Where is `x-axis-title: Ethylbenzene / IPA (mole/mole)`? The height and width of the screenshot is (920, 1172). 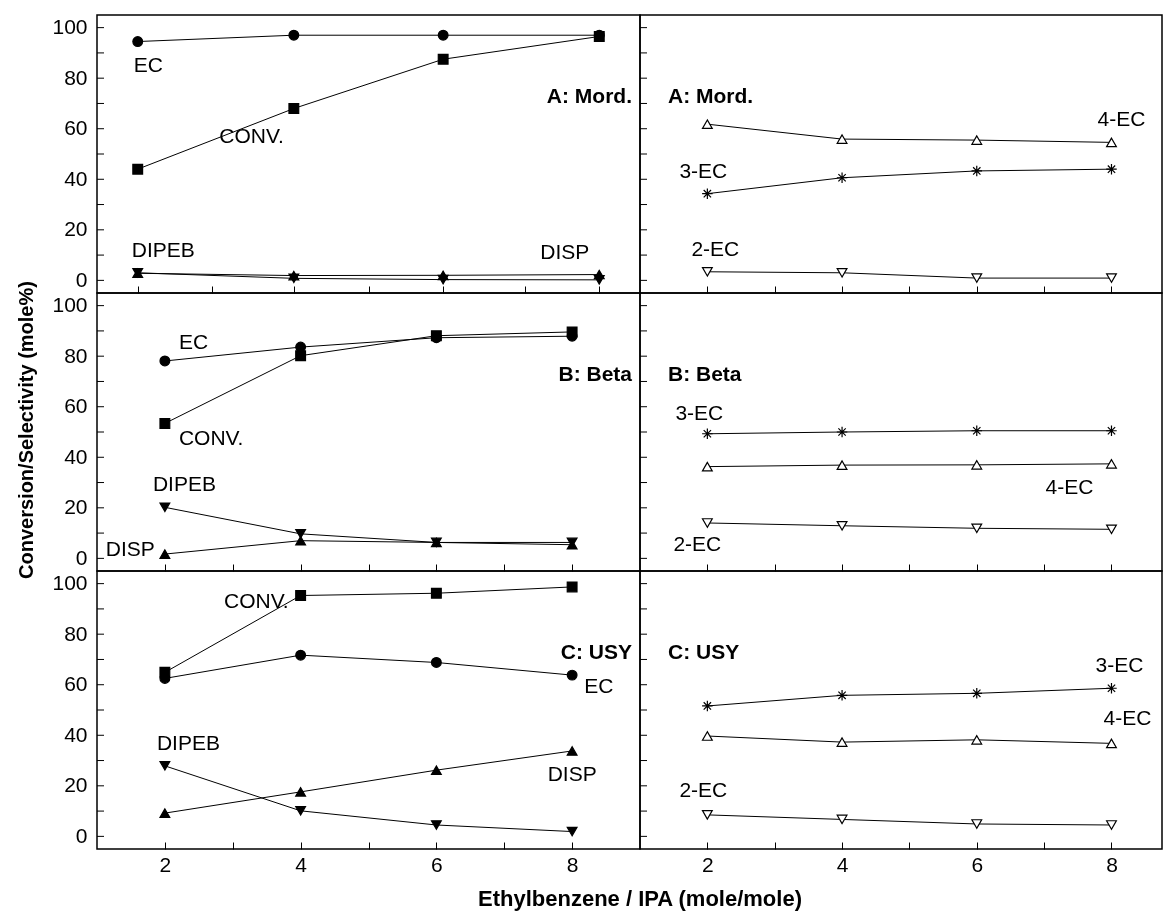
x-axis-title: Ethylbenzene / IPA (mole/mole) is located at coordinates (640, 899).